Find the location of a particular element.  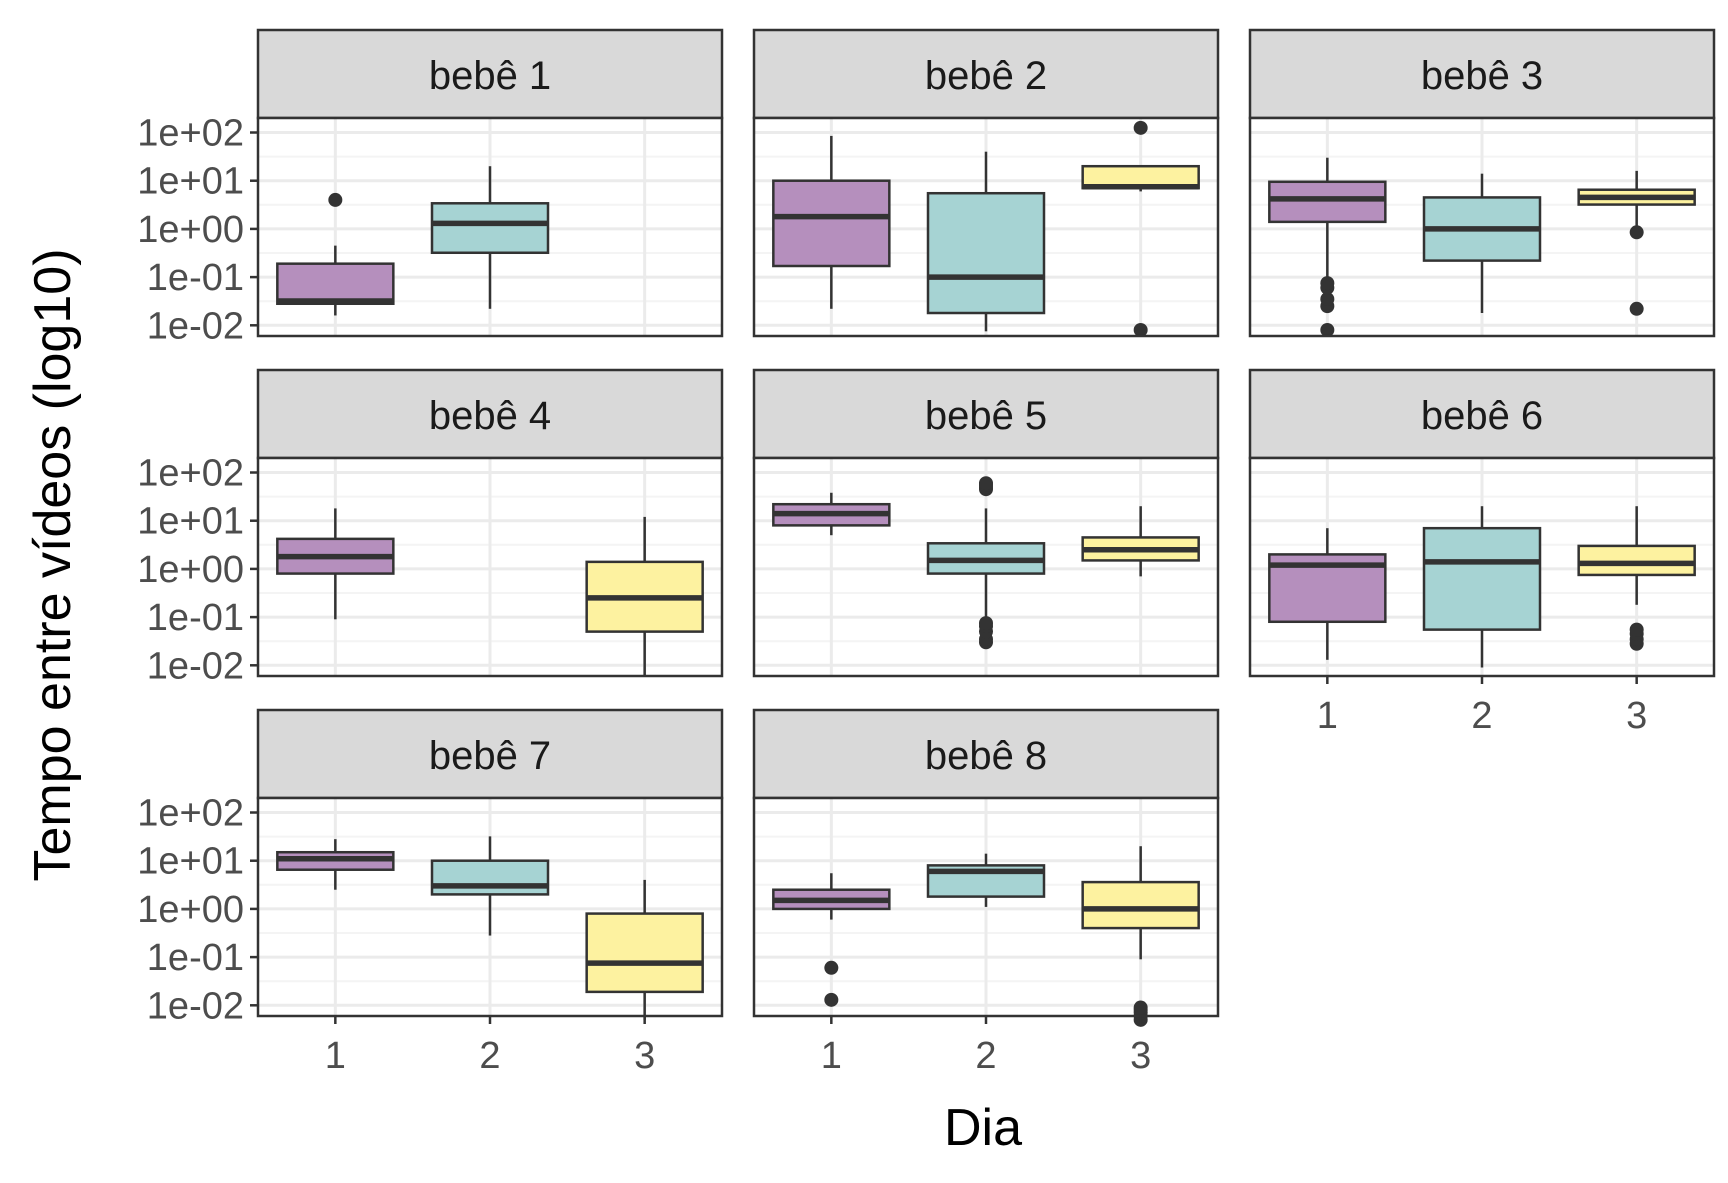

facet-label: bebê 3 is located at coordinates (1482, 76).